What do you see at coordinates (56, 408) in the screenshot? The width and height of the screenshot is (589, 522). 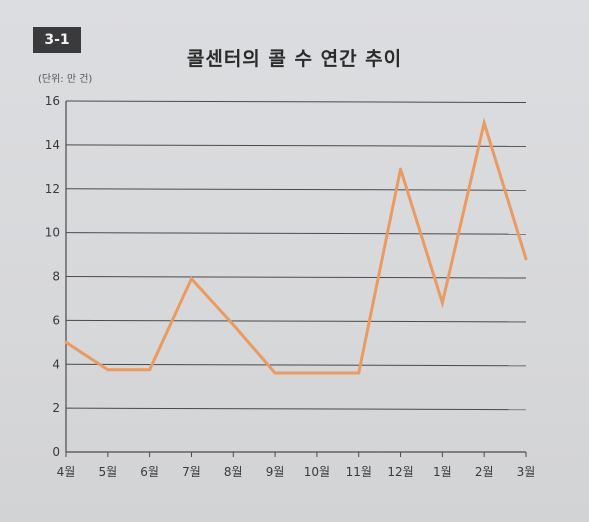 I see `y-tick-label: 2` at bounding box center [56, 408].